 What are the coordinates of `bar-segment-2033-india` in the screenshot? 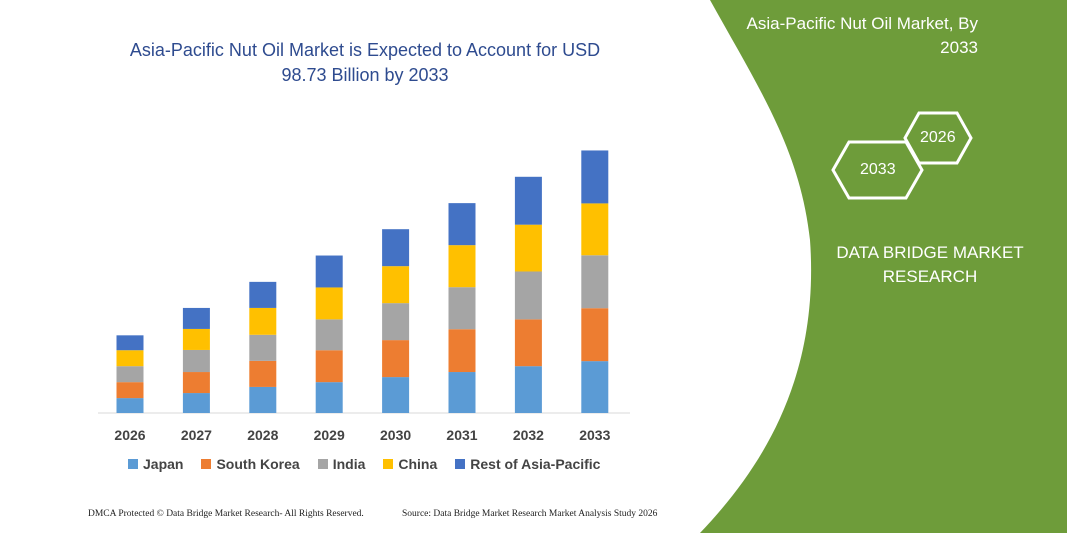 It's located at (595, 282).